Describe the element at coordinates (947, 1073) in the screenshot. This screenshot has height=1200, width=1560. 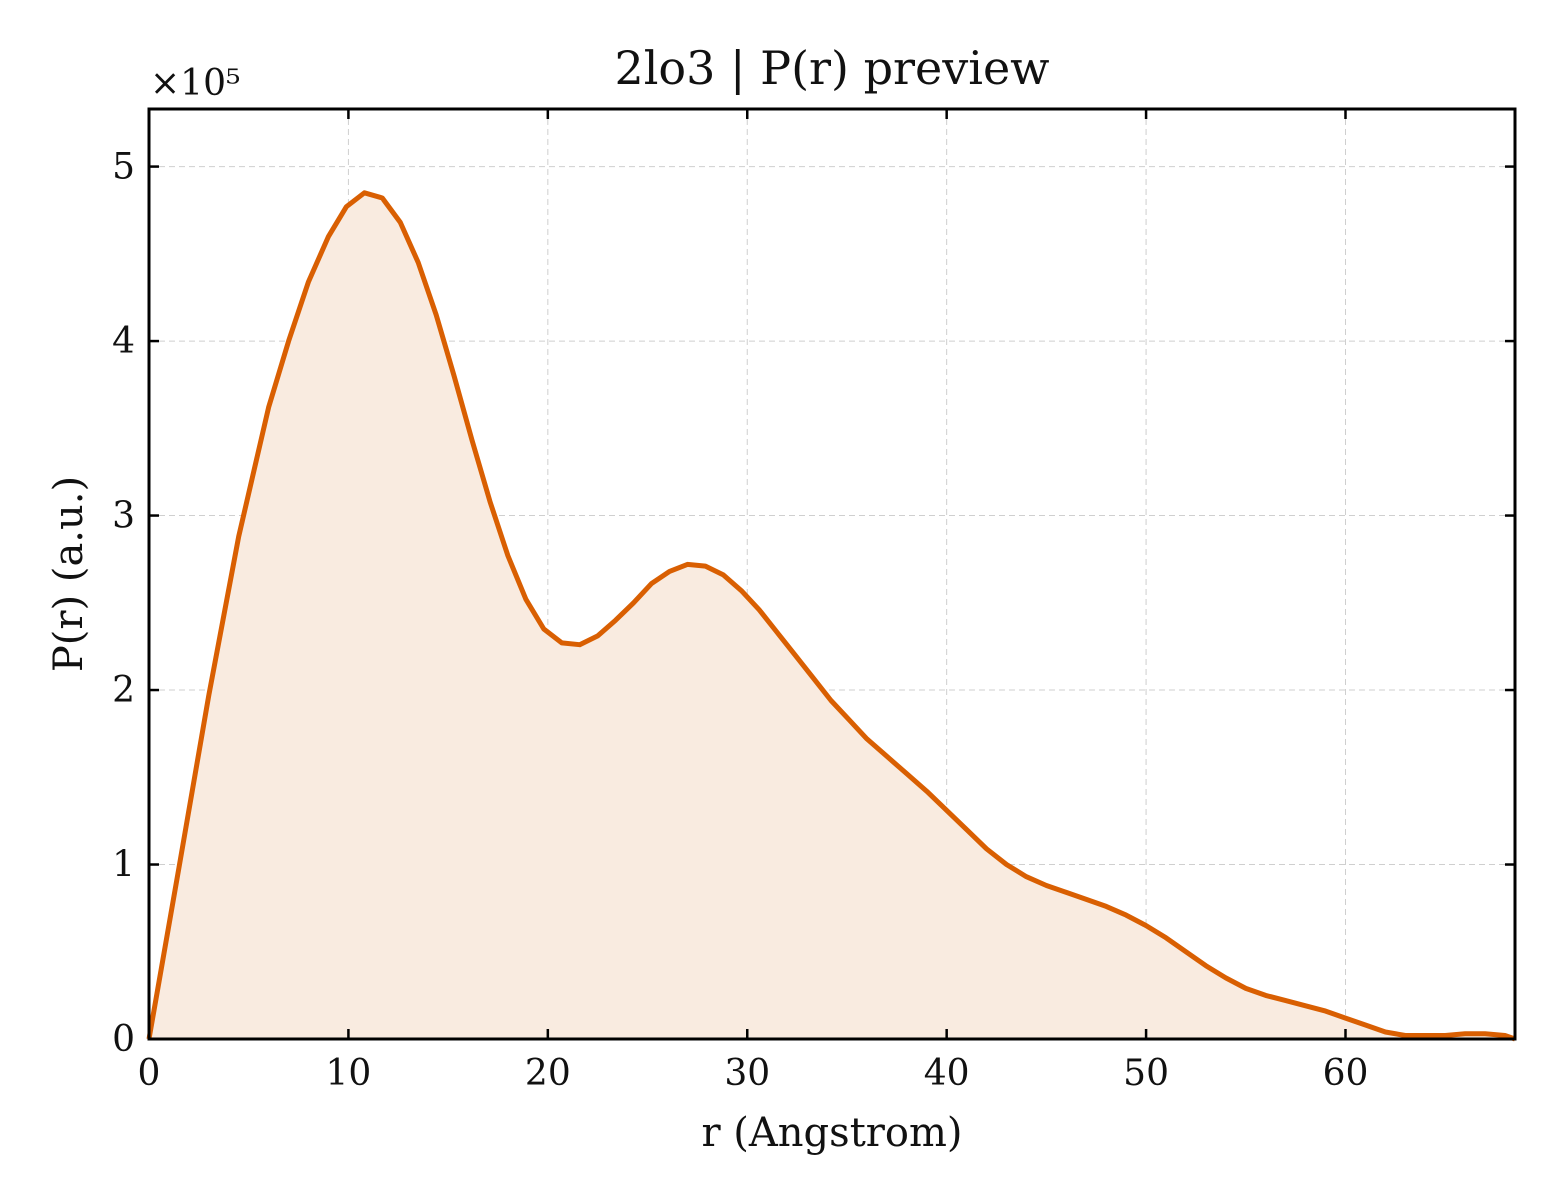
I see `x-tick-label: 40` at that location.